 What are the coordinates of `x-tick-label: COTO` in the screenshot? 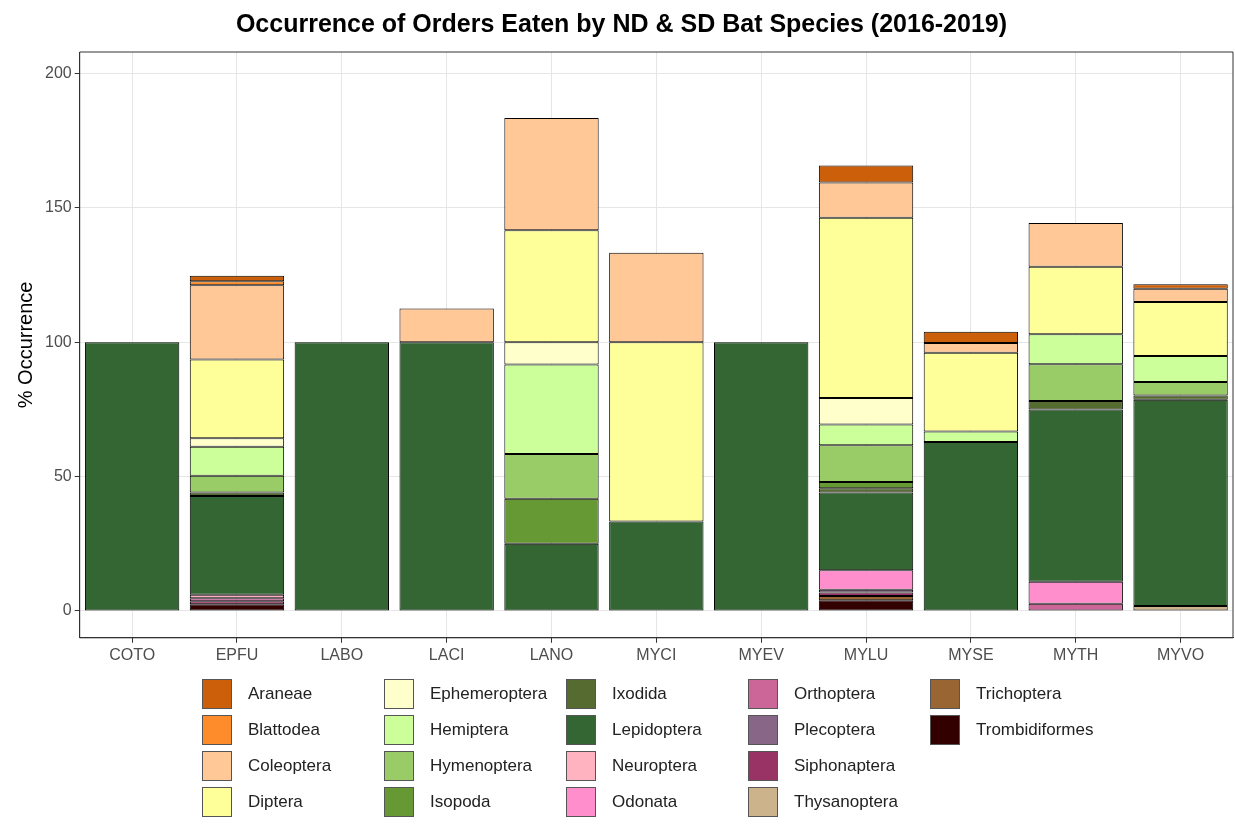 It's located at (132, 654).